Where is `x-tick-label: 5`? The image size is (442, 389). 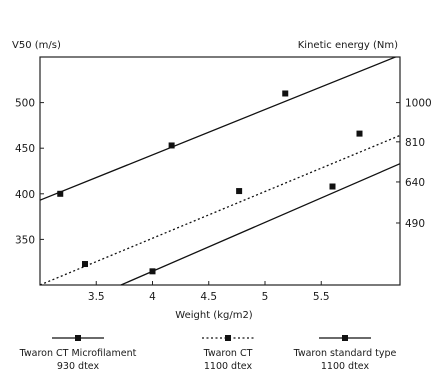 x-tick-label: 5 is located at coordinates (265, 297).